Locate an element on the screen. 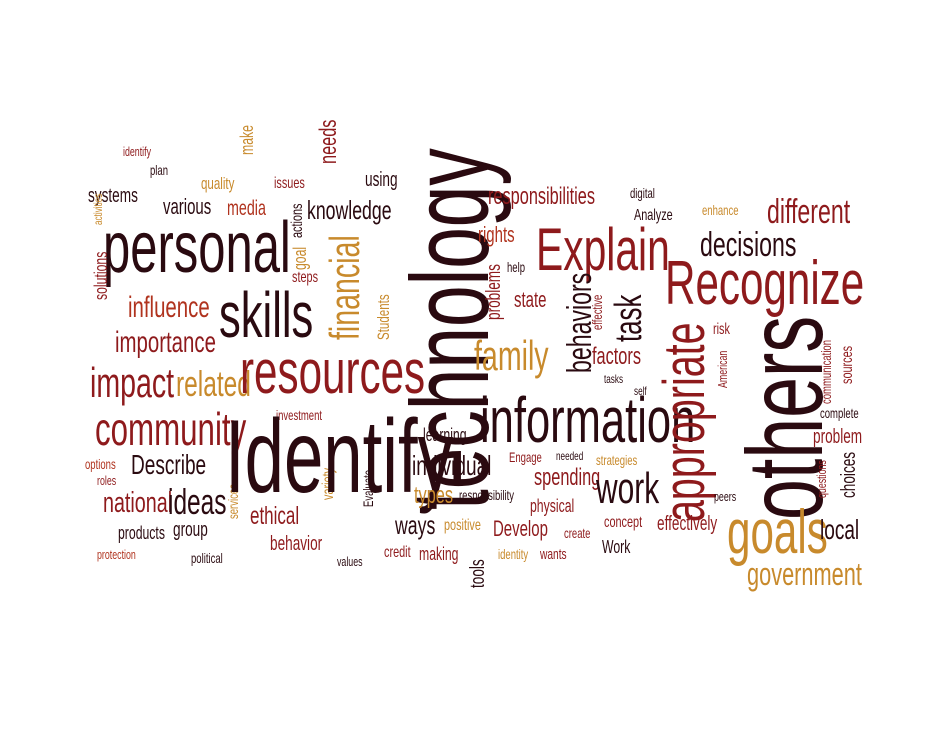 This screenshot has width=951, height=735. word-sources: sources is located at coordinates (847, 364).